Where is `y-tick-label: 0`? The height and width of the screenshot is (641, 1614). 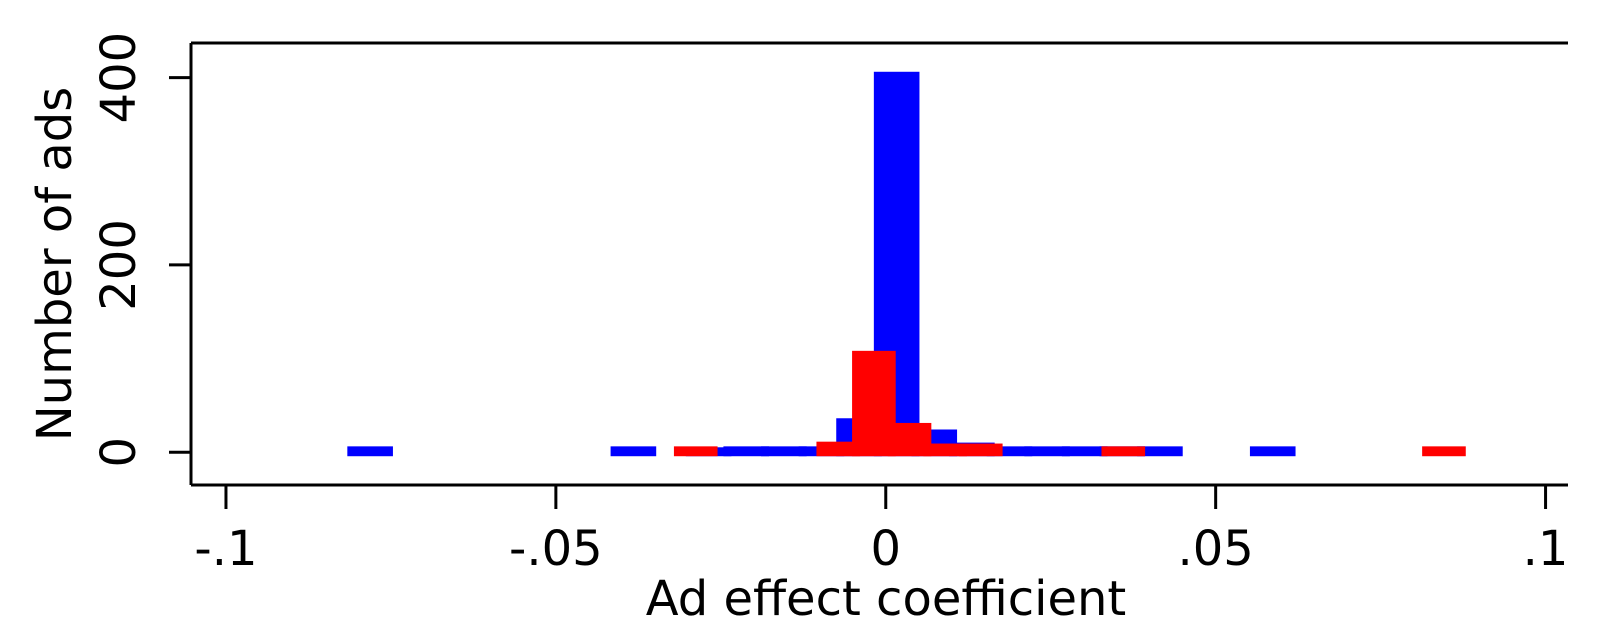 y-tick-label: 0 is located at coordinates (119, 452).